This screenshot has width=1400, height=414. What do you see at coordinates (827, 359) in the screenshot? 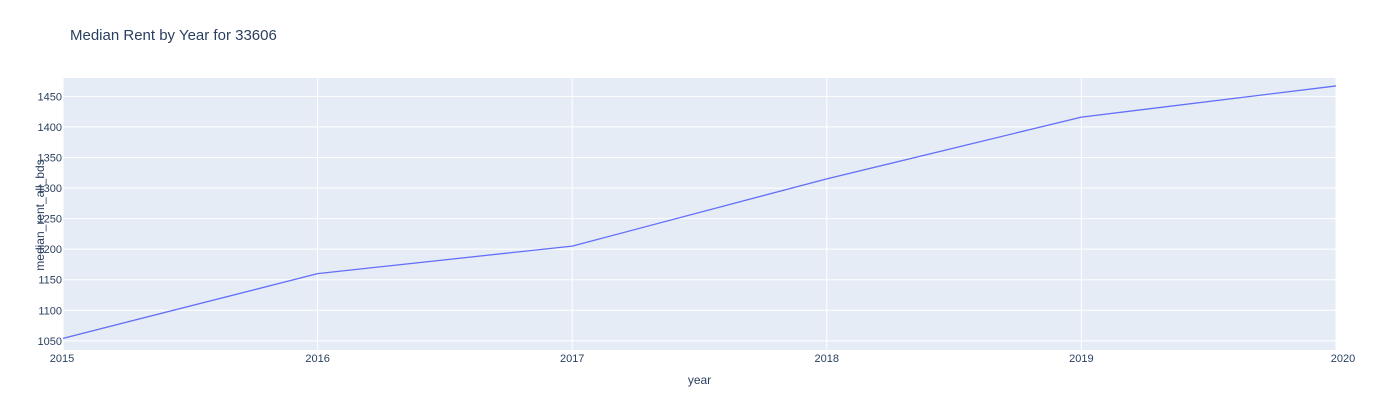
I see `x-tick-label: 2018` at bounding box center [827, 359].